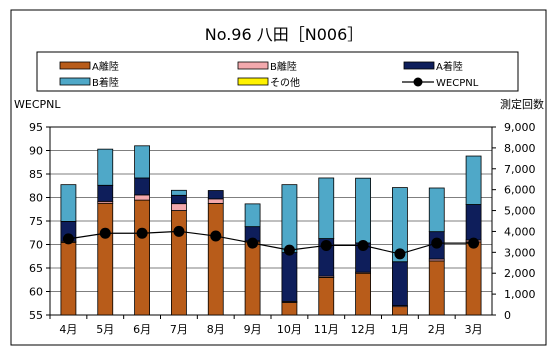 Image resolution: width=555 pixels, height=356 pixels. What do you see at coordinates (216, 329) in the screenshot?
I see `x-tick-label: 8月` at bounding box center [216, 329].